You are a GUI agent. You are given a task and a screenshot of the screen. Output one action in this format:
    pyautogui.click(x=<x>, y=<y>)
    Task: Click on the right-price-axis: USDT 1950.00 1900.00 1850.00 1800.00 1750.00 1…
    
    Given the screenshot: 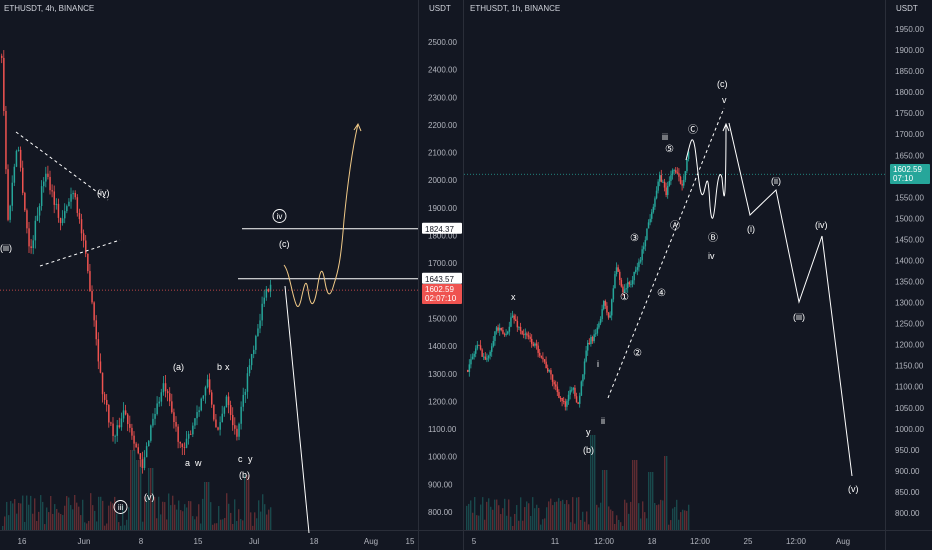 What is the action you would take?
    pyautogui.click(x=910, y=261)
    